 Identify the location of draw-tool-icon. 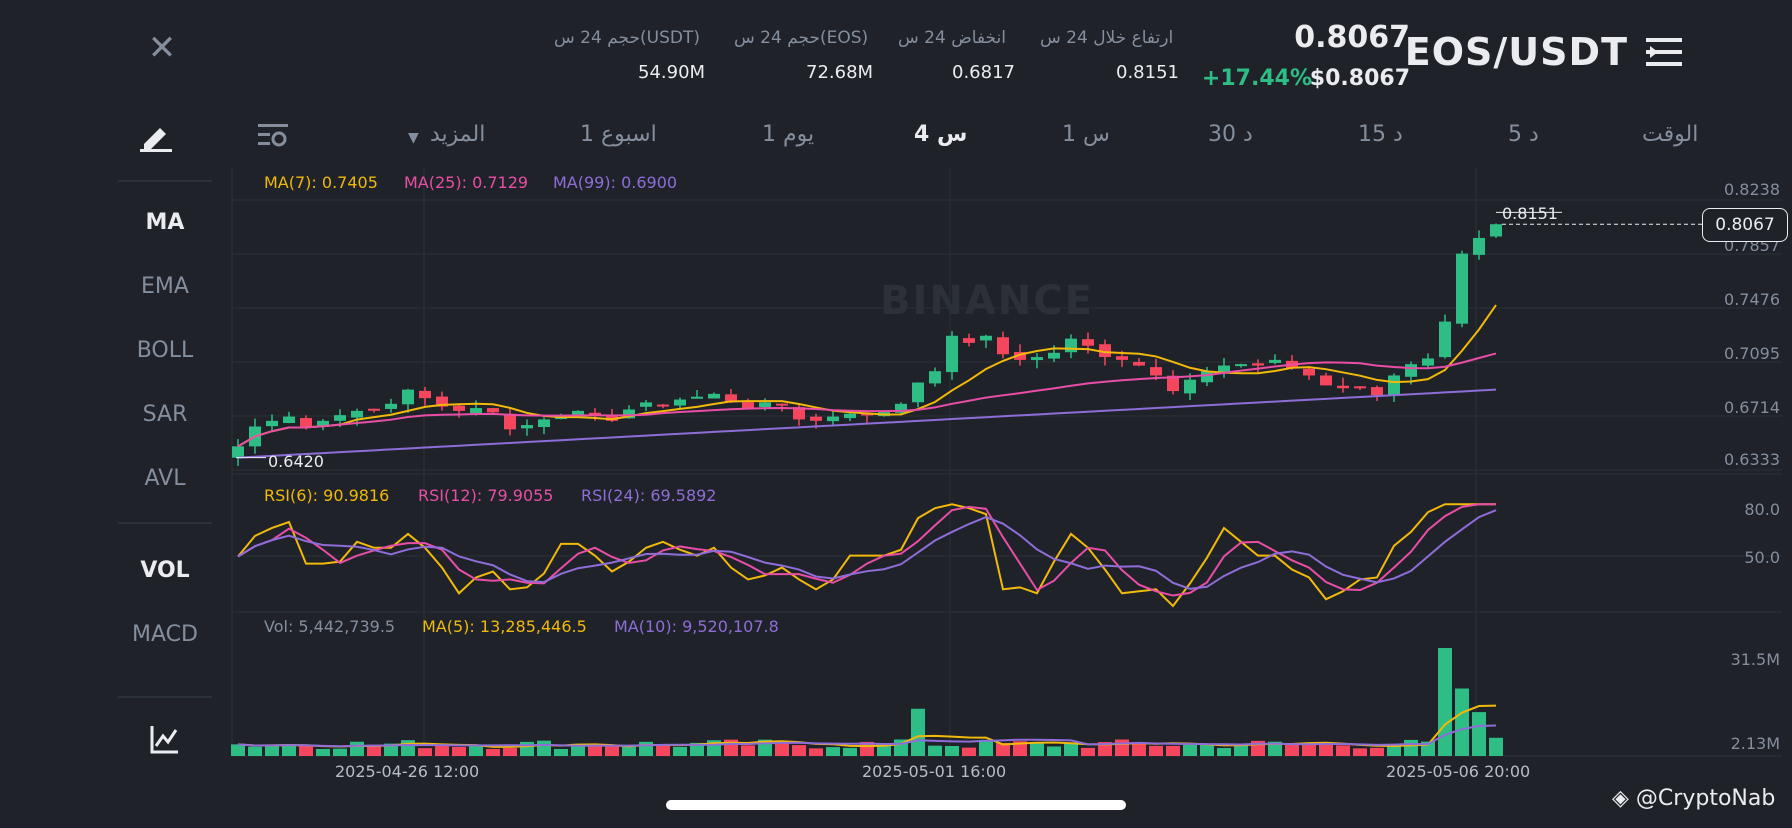
(156, 139).